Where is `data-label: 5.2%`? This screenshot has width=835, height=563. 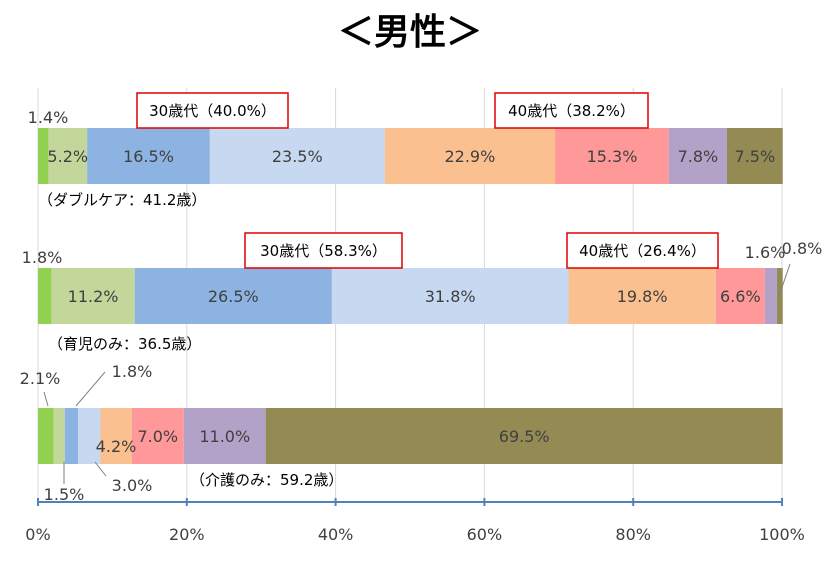
data-label: 5.2% is located at coordinates (67, 156).